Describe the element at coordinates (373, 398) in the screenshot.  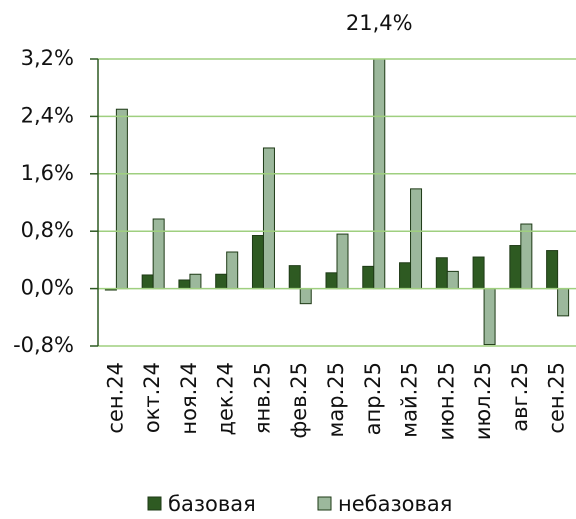
I see `x-tick-label: апр.25` at that location.